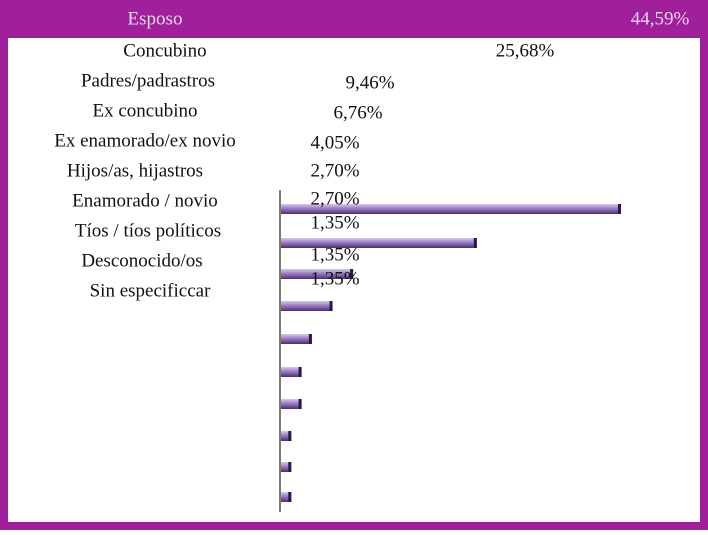  I want to click on category-label: Esposo, so click(155, 18).